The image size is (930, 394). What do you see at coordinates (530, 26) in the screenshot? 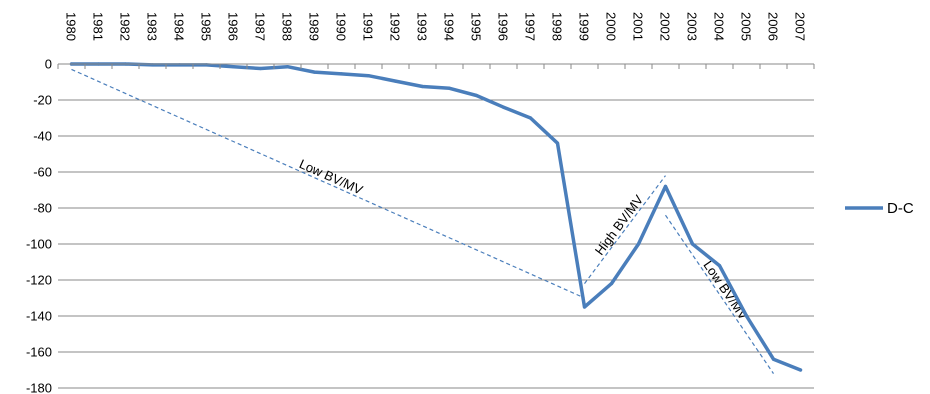
I see `x-tick-label: 1997` at bounding box center [530, 26].